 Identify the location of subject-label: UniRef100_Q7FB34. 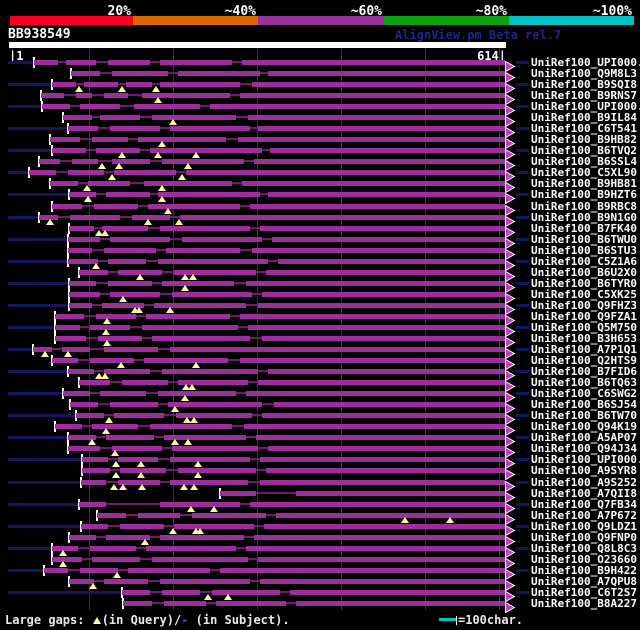
(584, 504).